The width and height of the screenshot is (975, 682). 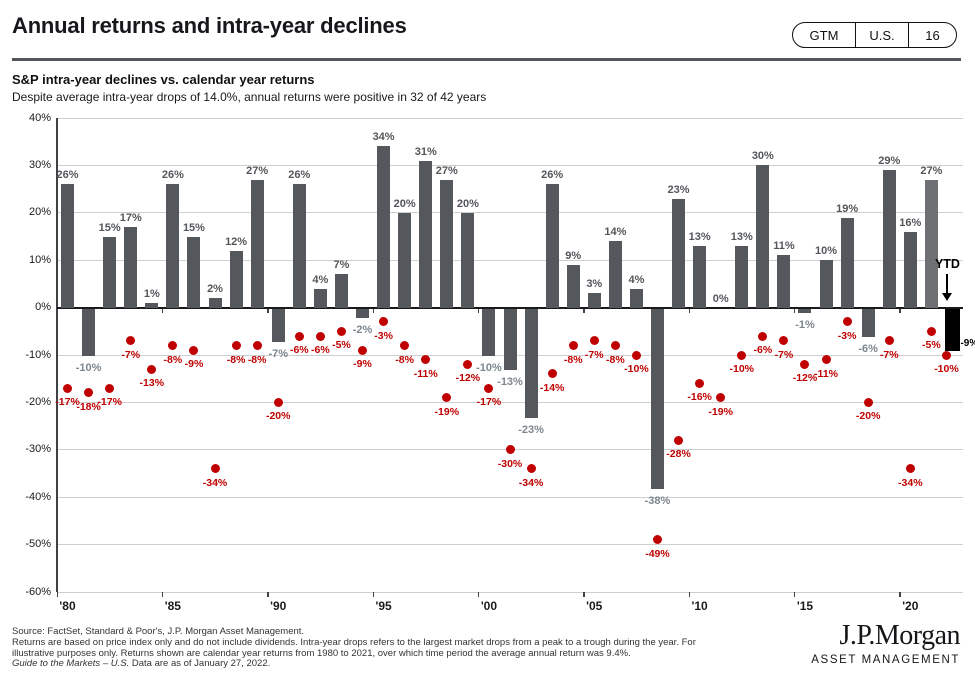 What do you see at coordinates (38, 401) in the screenshot?
I see `y-axis-label: -20%` at bounding box center [38, 401].